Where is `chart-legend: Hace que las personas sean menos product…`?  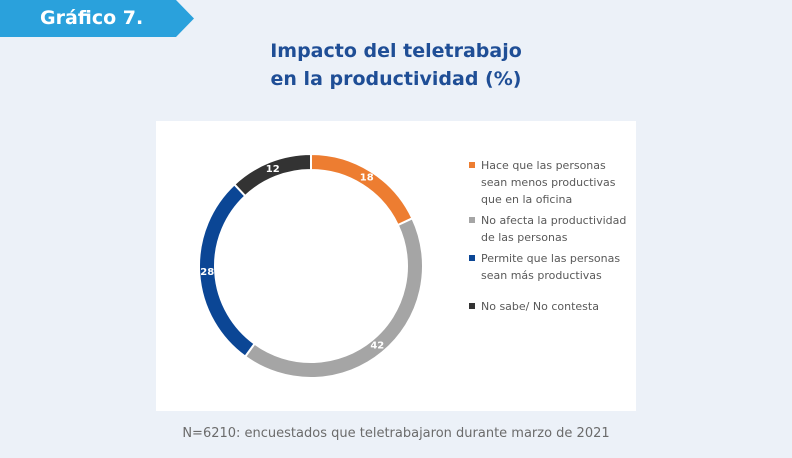
chart-legend: Hace que las personas sean menos product… is located at coordinates (551, 238).